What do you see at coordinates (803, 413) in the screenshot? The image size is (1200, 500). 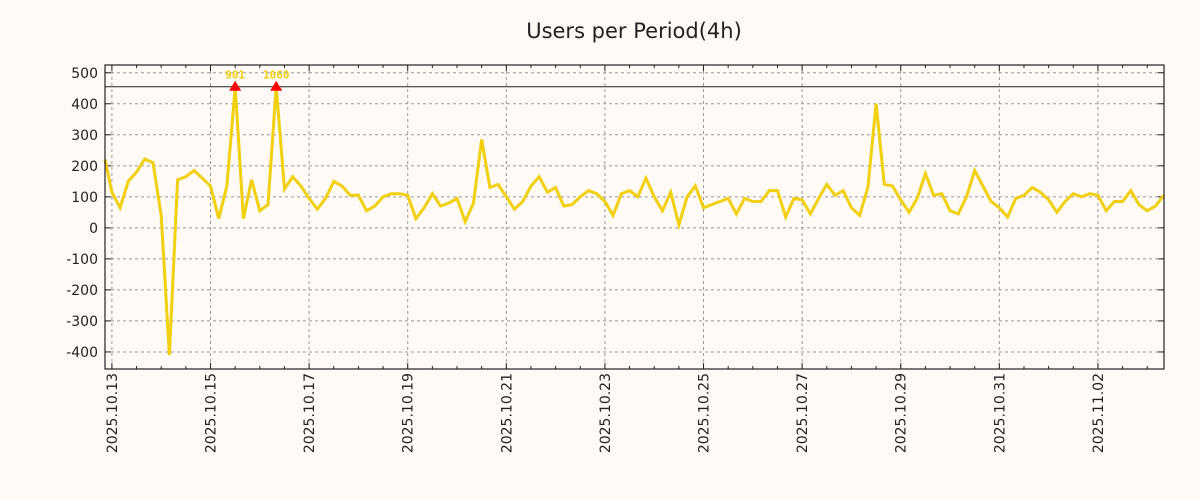 I see `x-tick-label: 2025.10.27` at bounding box center [803, 413].